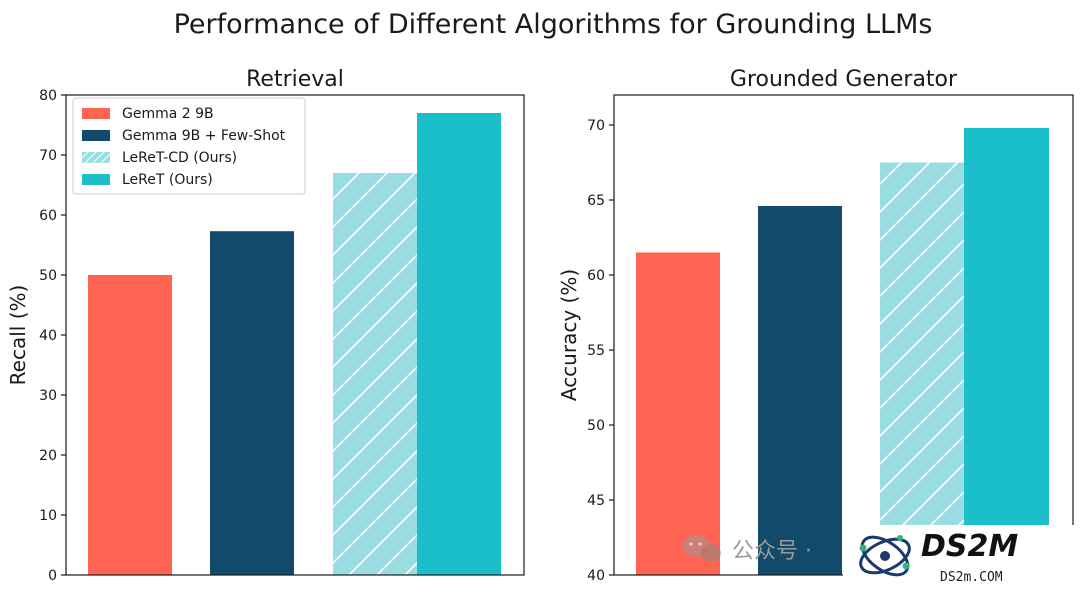 The image size is (1080, 593). Describe the element at coordinates (702, 548) in the screenshot. I see `wechat-icon` at that location.